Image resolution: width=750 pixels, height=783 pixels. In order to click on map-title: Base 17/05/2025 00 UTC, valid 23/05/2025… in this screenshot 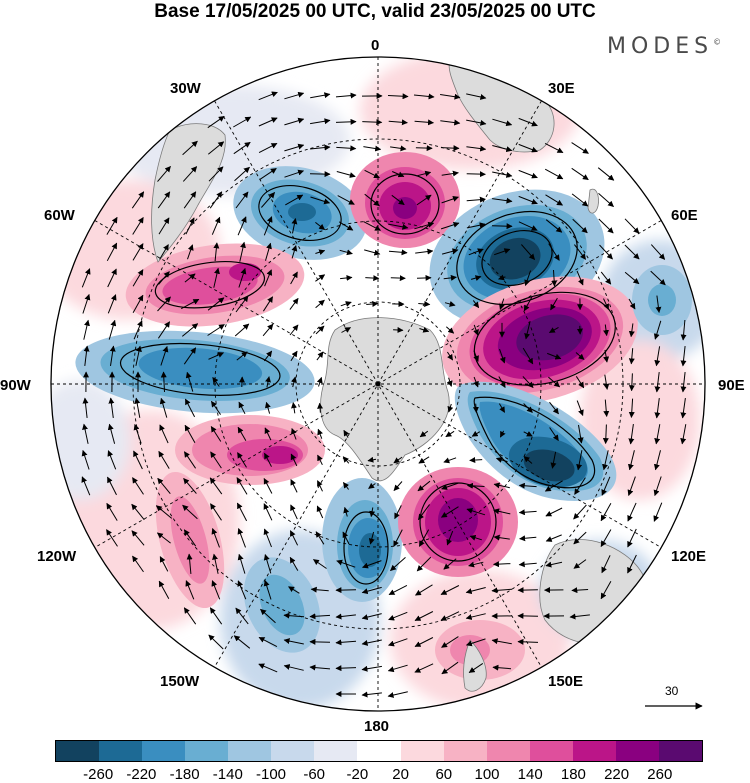, I will do `click(375, 11)`.